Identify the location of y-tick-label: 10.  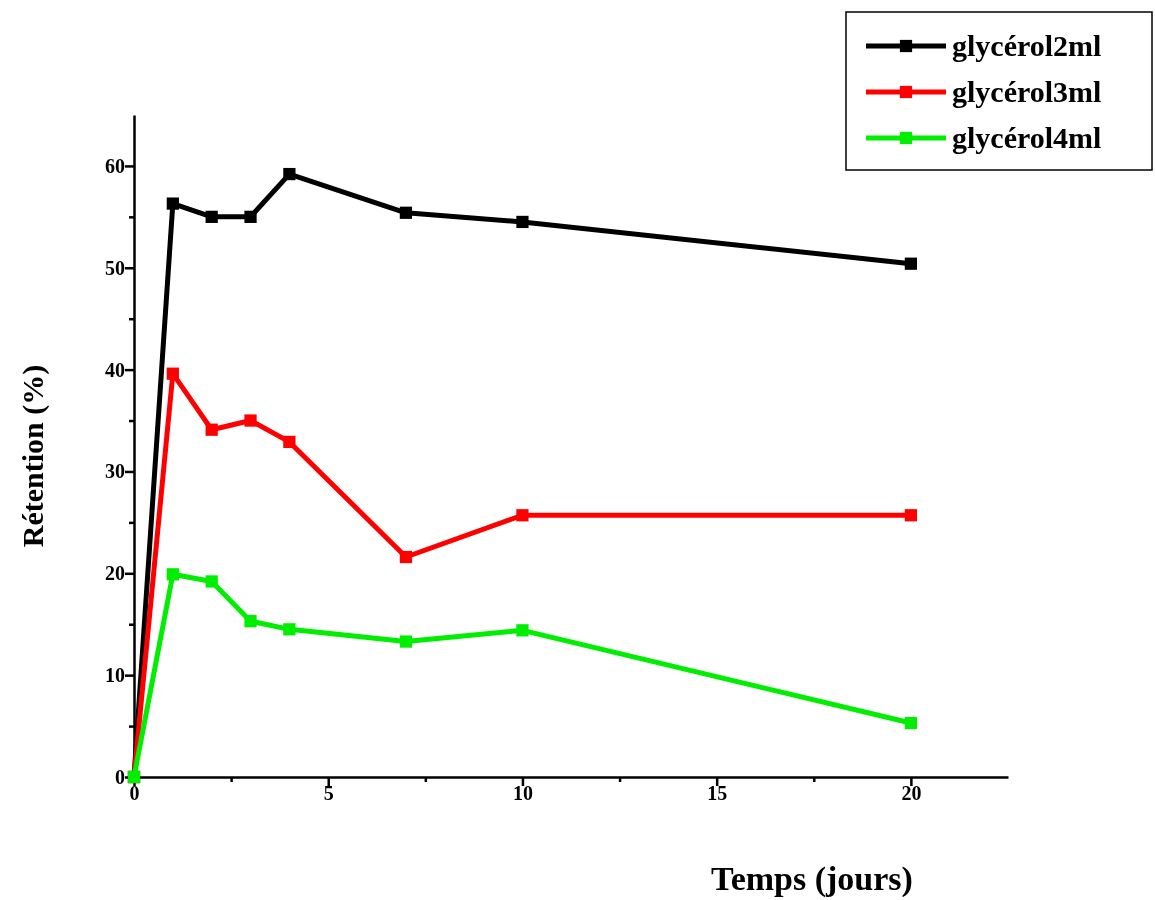
(115, 675).